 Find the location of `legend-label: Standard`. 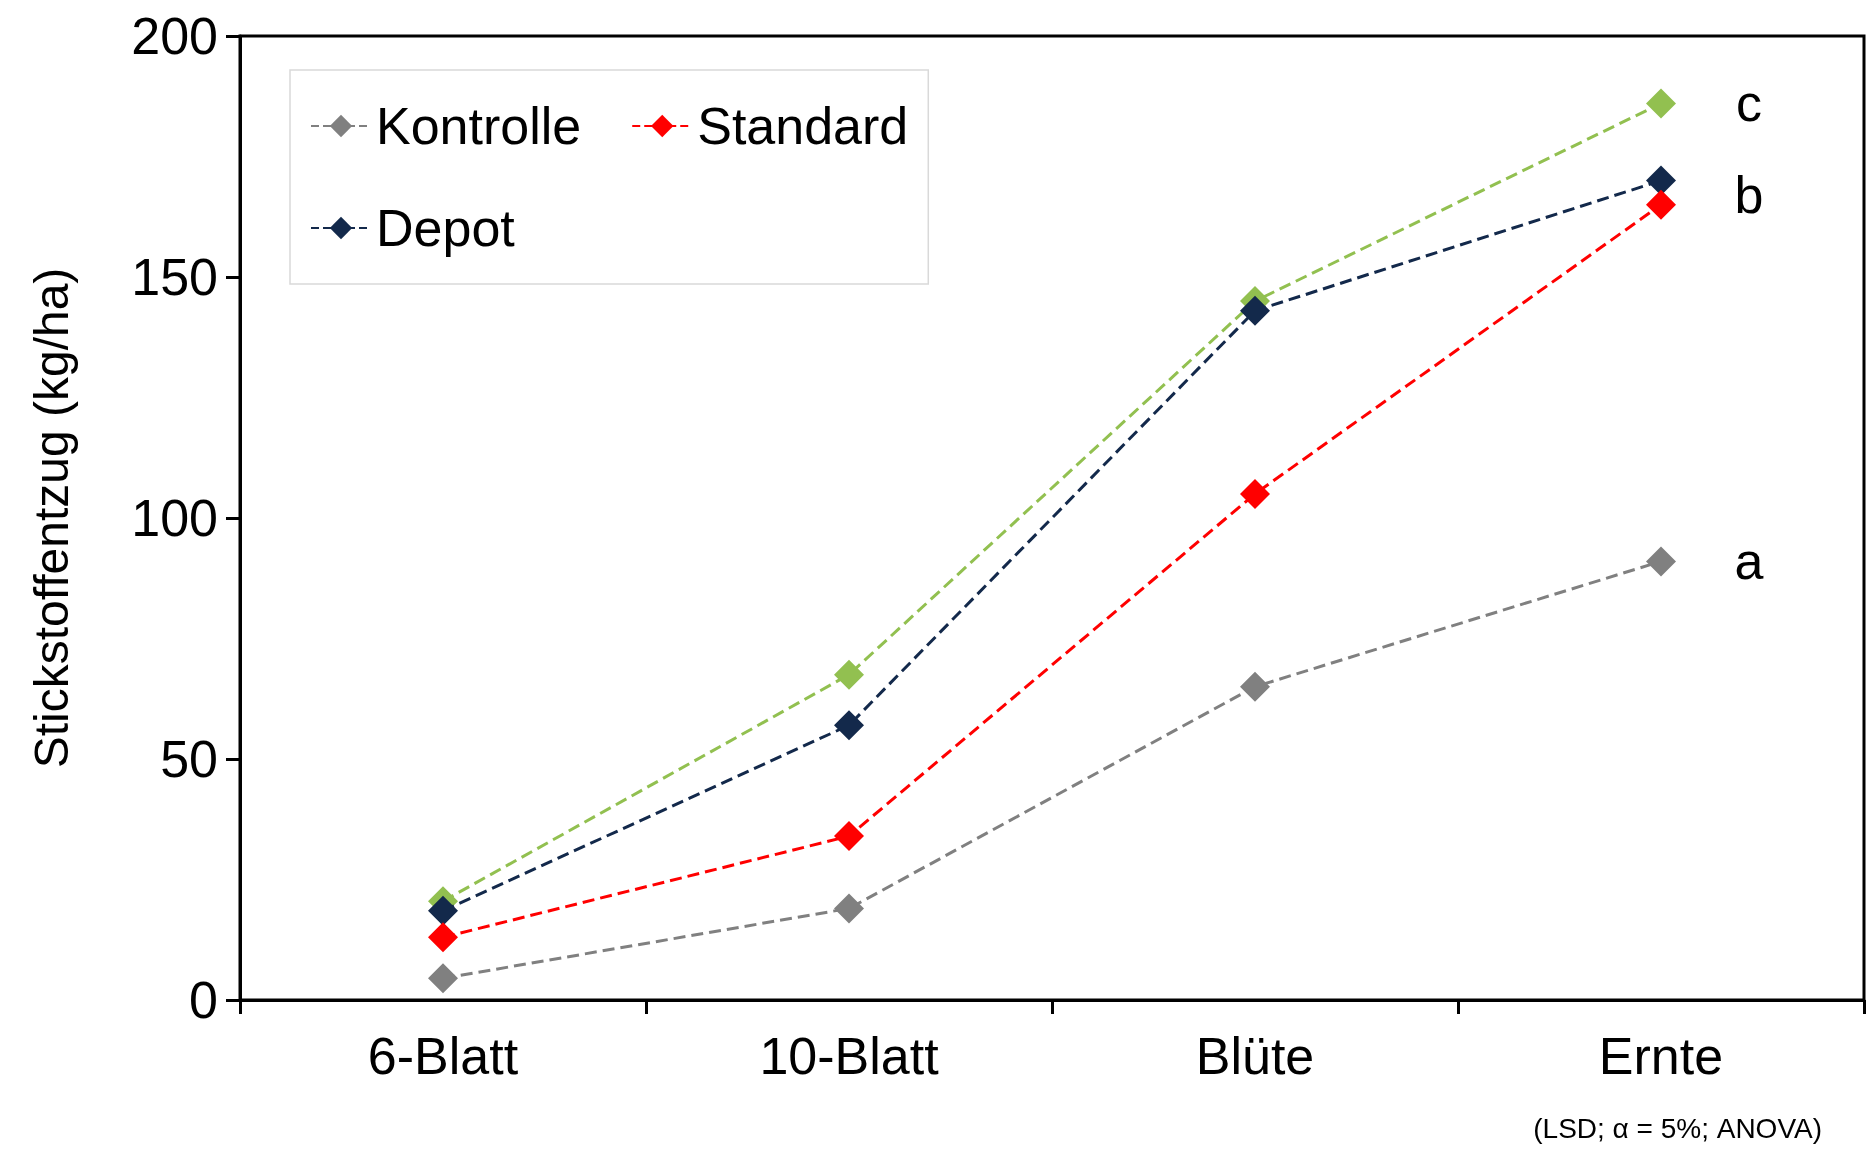

legend-label: Standard is located at coordinates (803, 126).